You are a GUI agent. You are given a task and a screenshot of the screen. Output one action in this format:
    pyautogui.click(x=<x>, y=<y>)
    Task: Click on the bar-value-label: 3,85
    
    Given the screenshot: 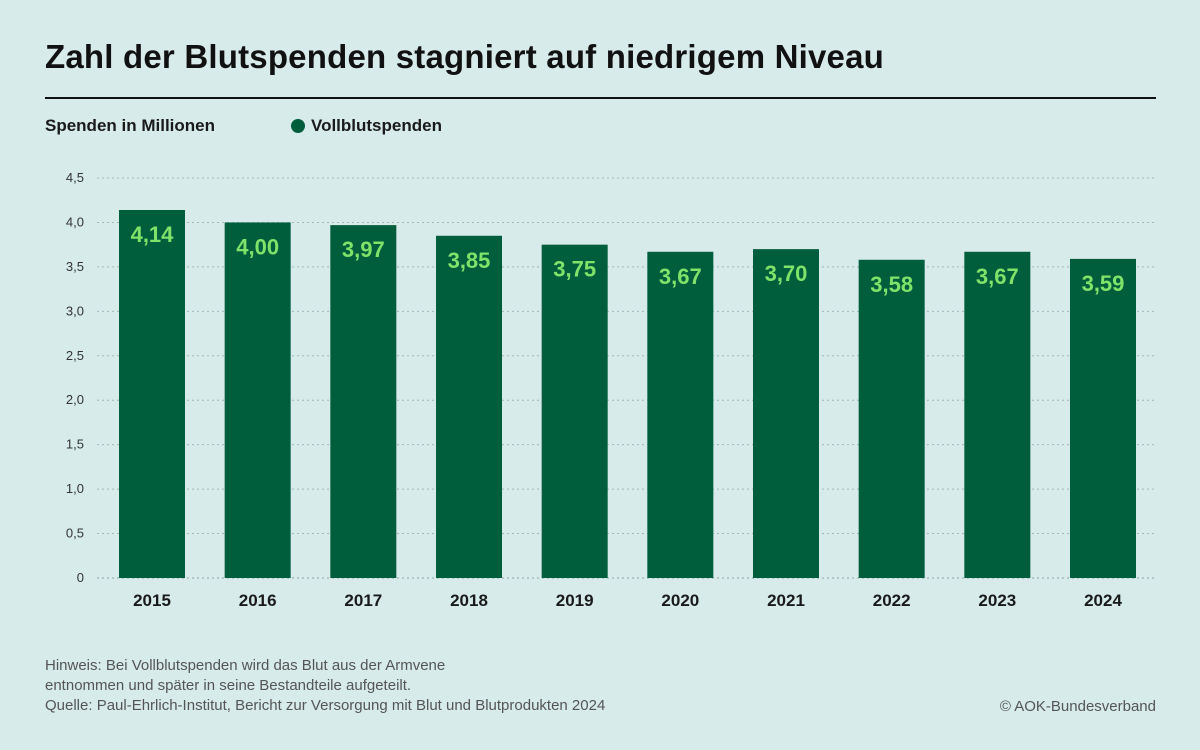 What is the action you would take?
    pyautogui.click(x=469, y=260)
    